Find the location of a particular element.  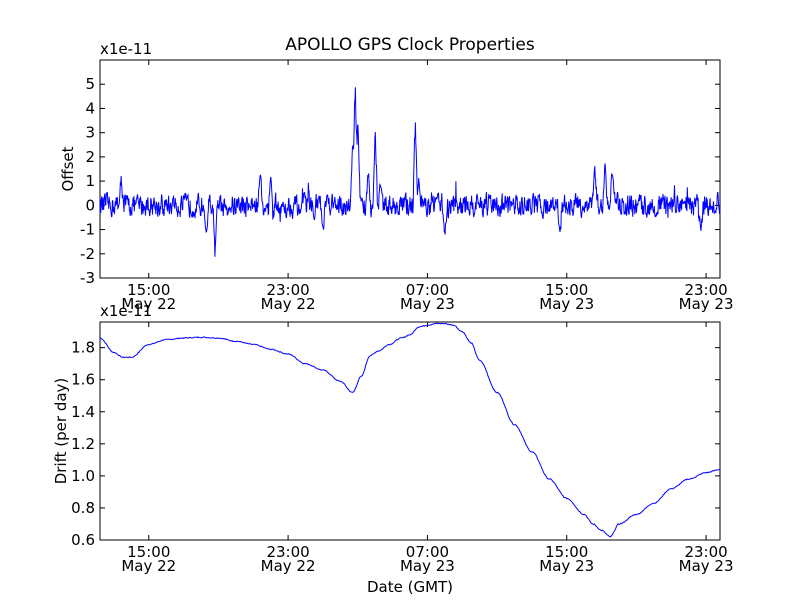

offset-multiplier-label: x1e-11 is located at coordinates (126, 49).